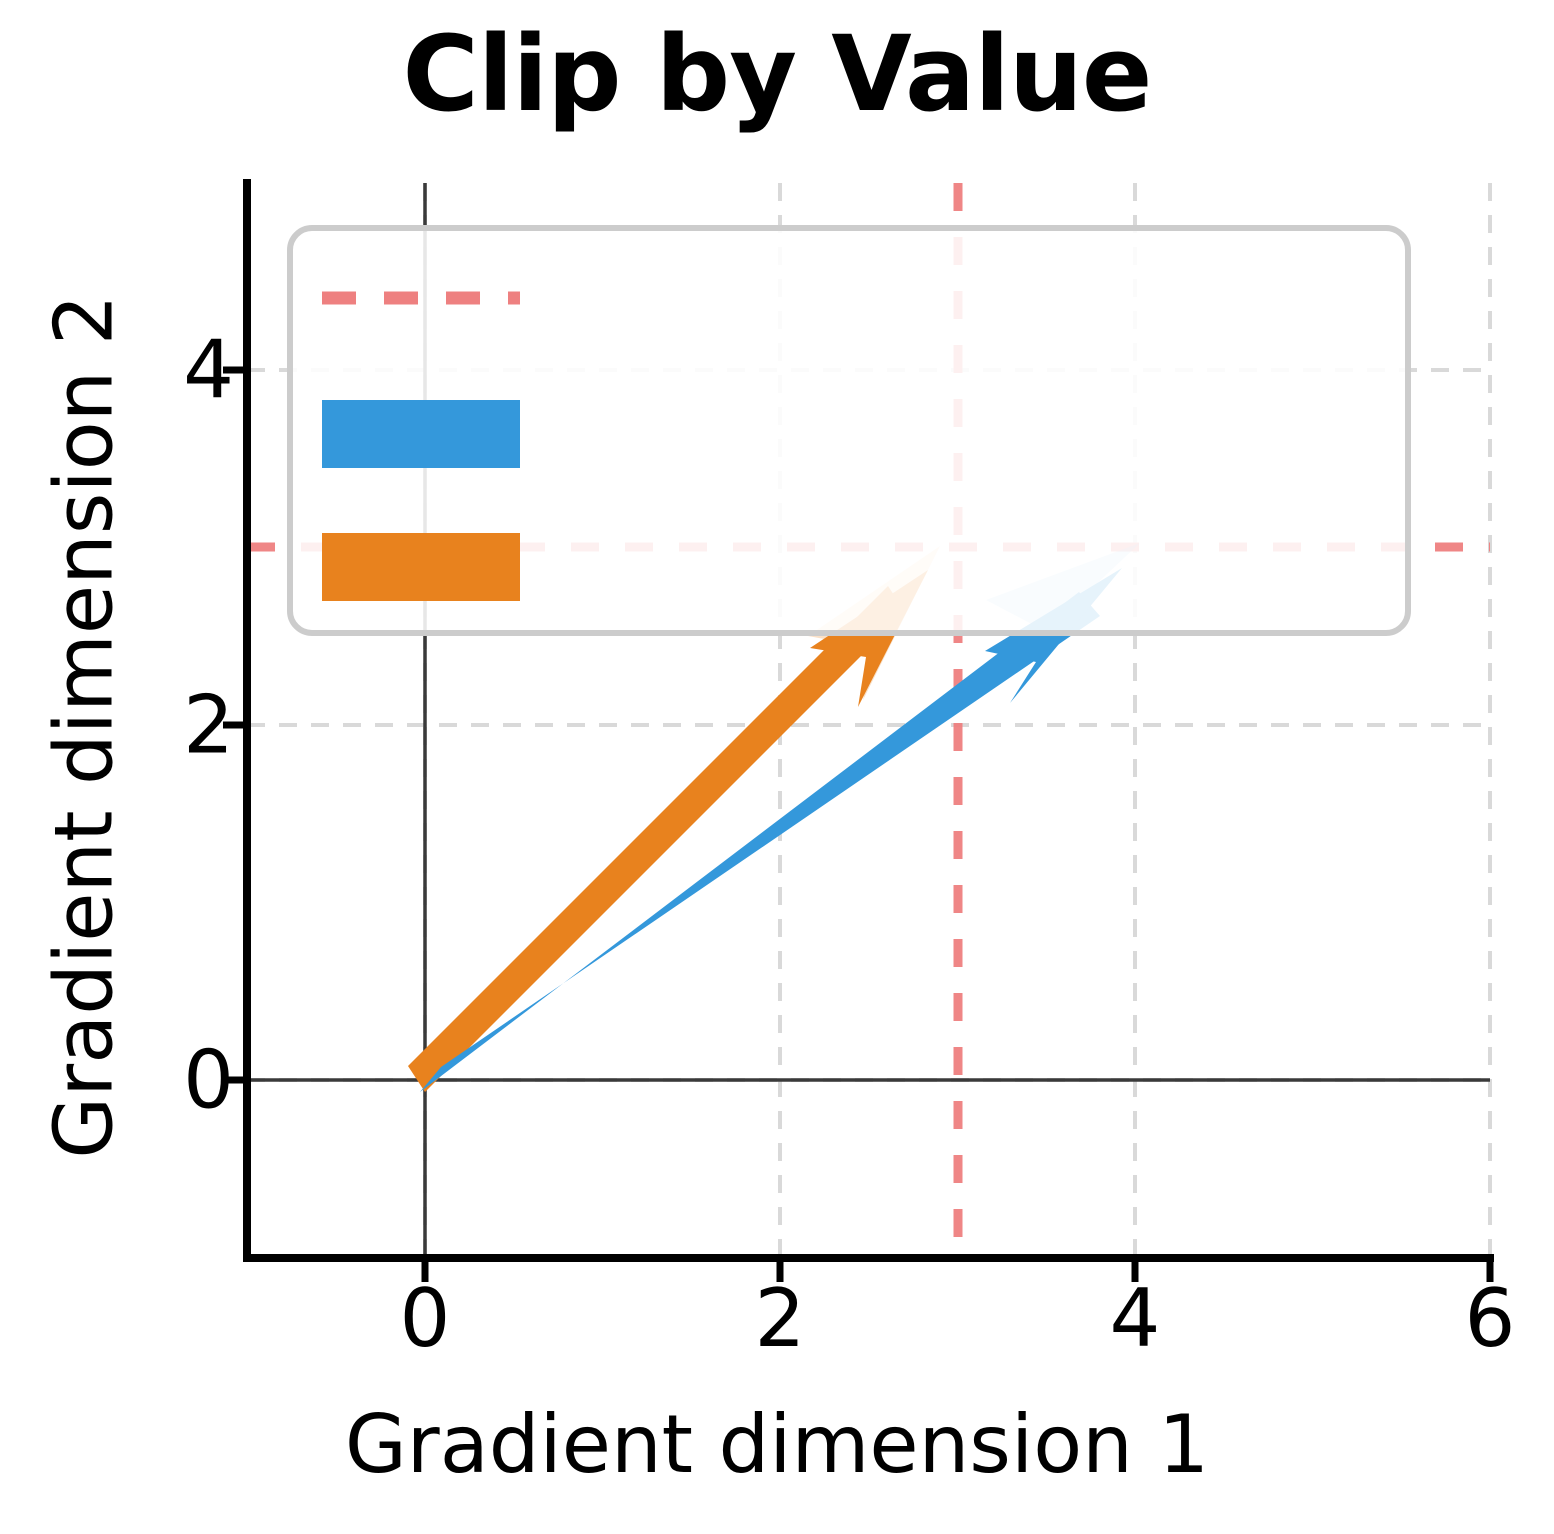 Image resolution: width=1554 pixels, height=1534 pixels. Describe the element at coordinates (656, 839) in the screenshot. I see `arrow-clipped-shaft` at that location.